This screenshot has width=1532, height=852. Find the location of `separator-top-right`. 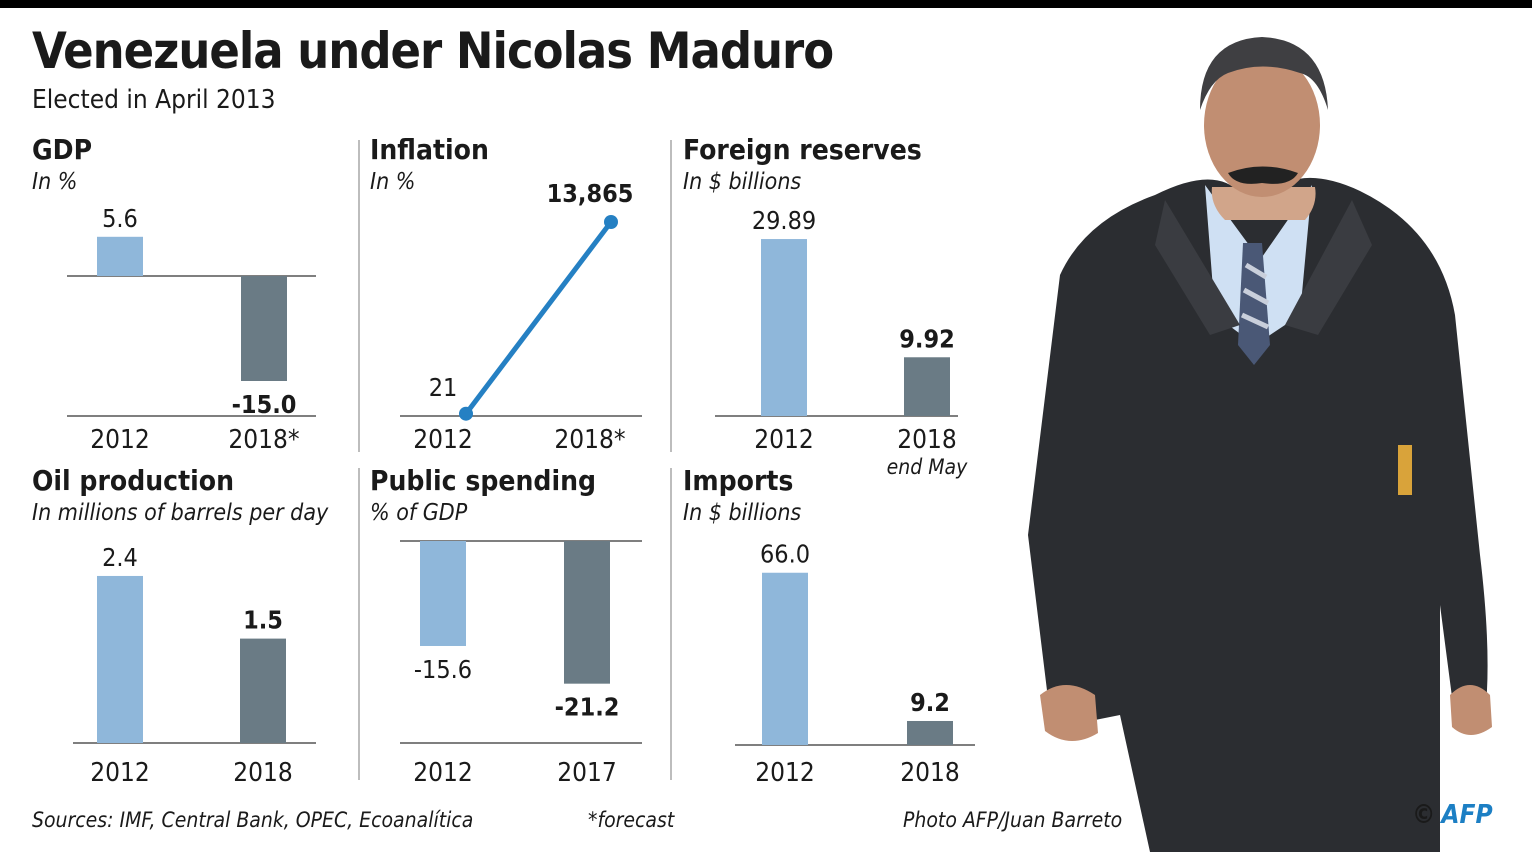

separator-top-right is located at coordinates (671, 296).